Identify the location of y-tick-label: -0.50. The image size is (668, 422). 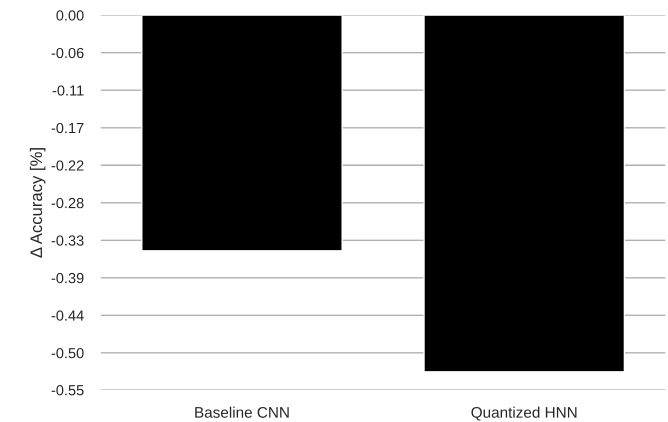
(68, 353).